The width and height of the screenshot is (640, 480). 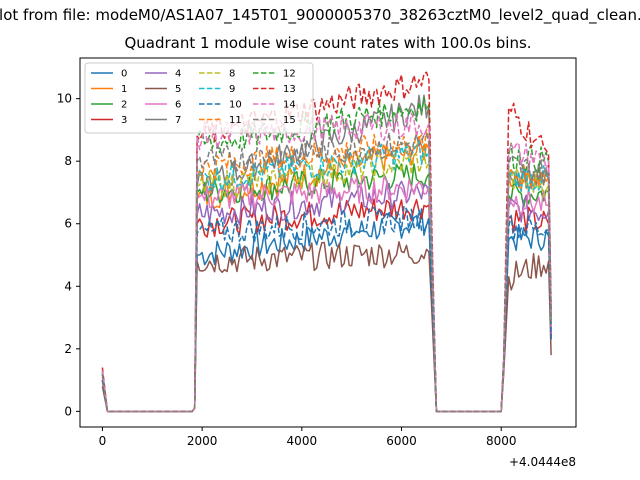 I want to click on x-tick-label: 0, so click(x=103, y=441).